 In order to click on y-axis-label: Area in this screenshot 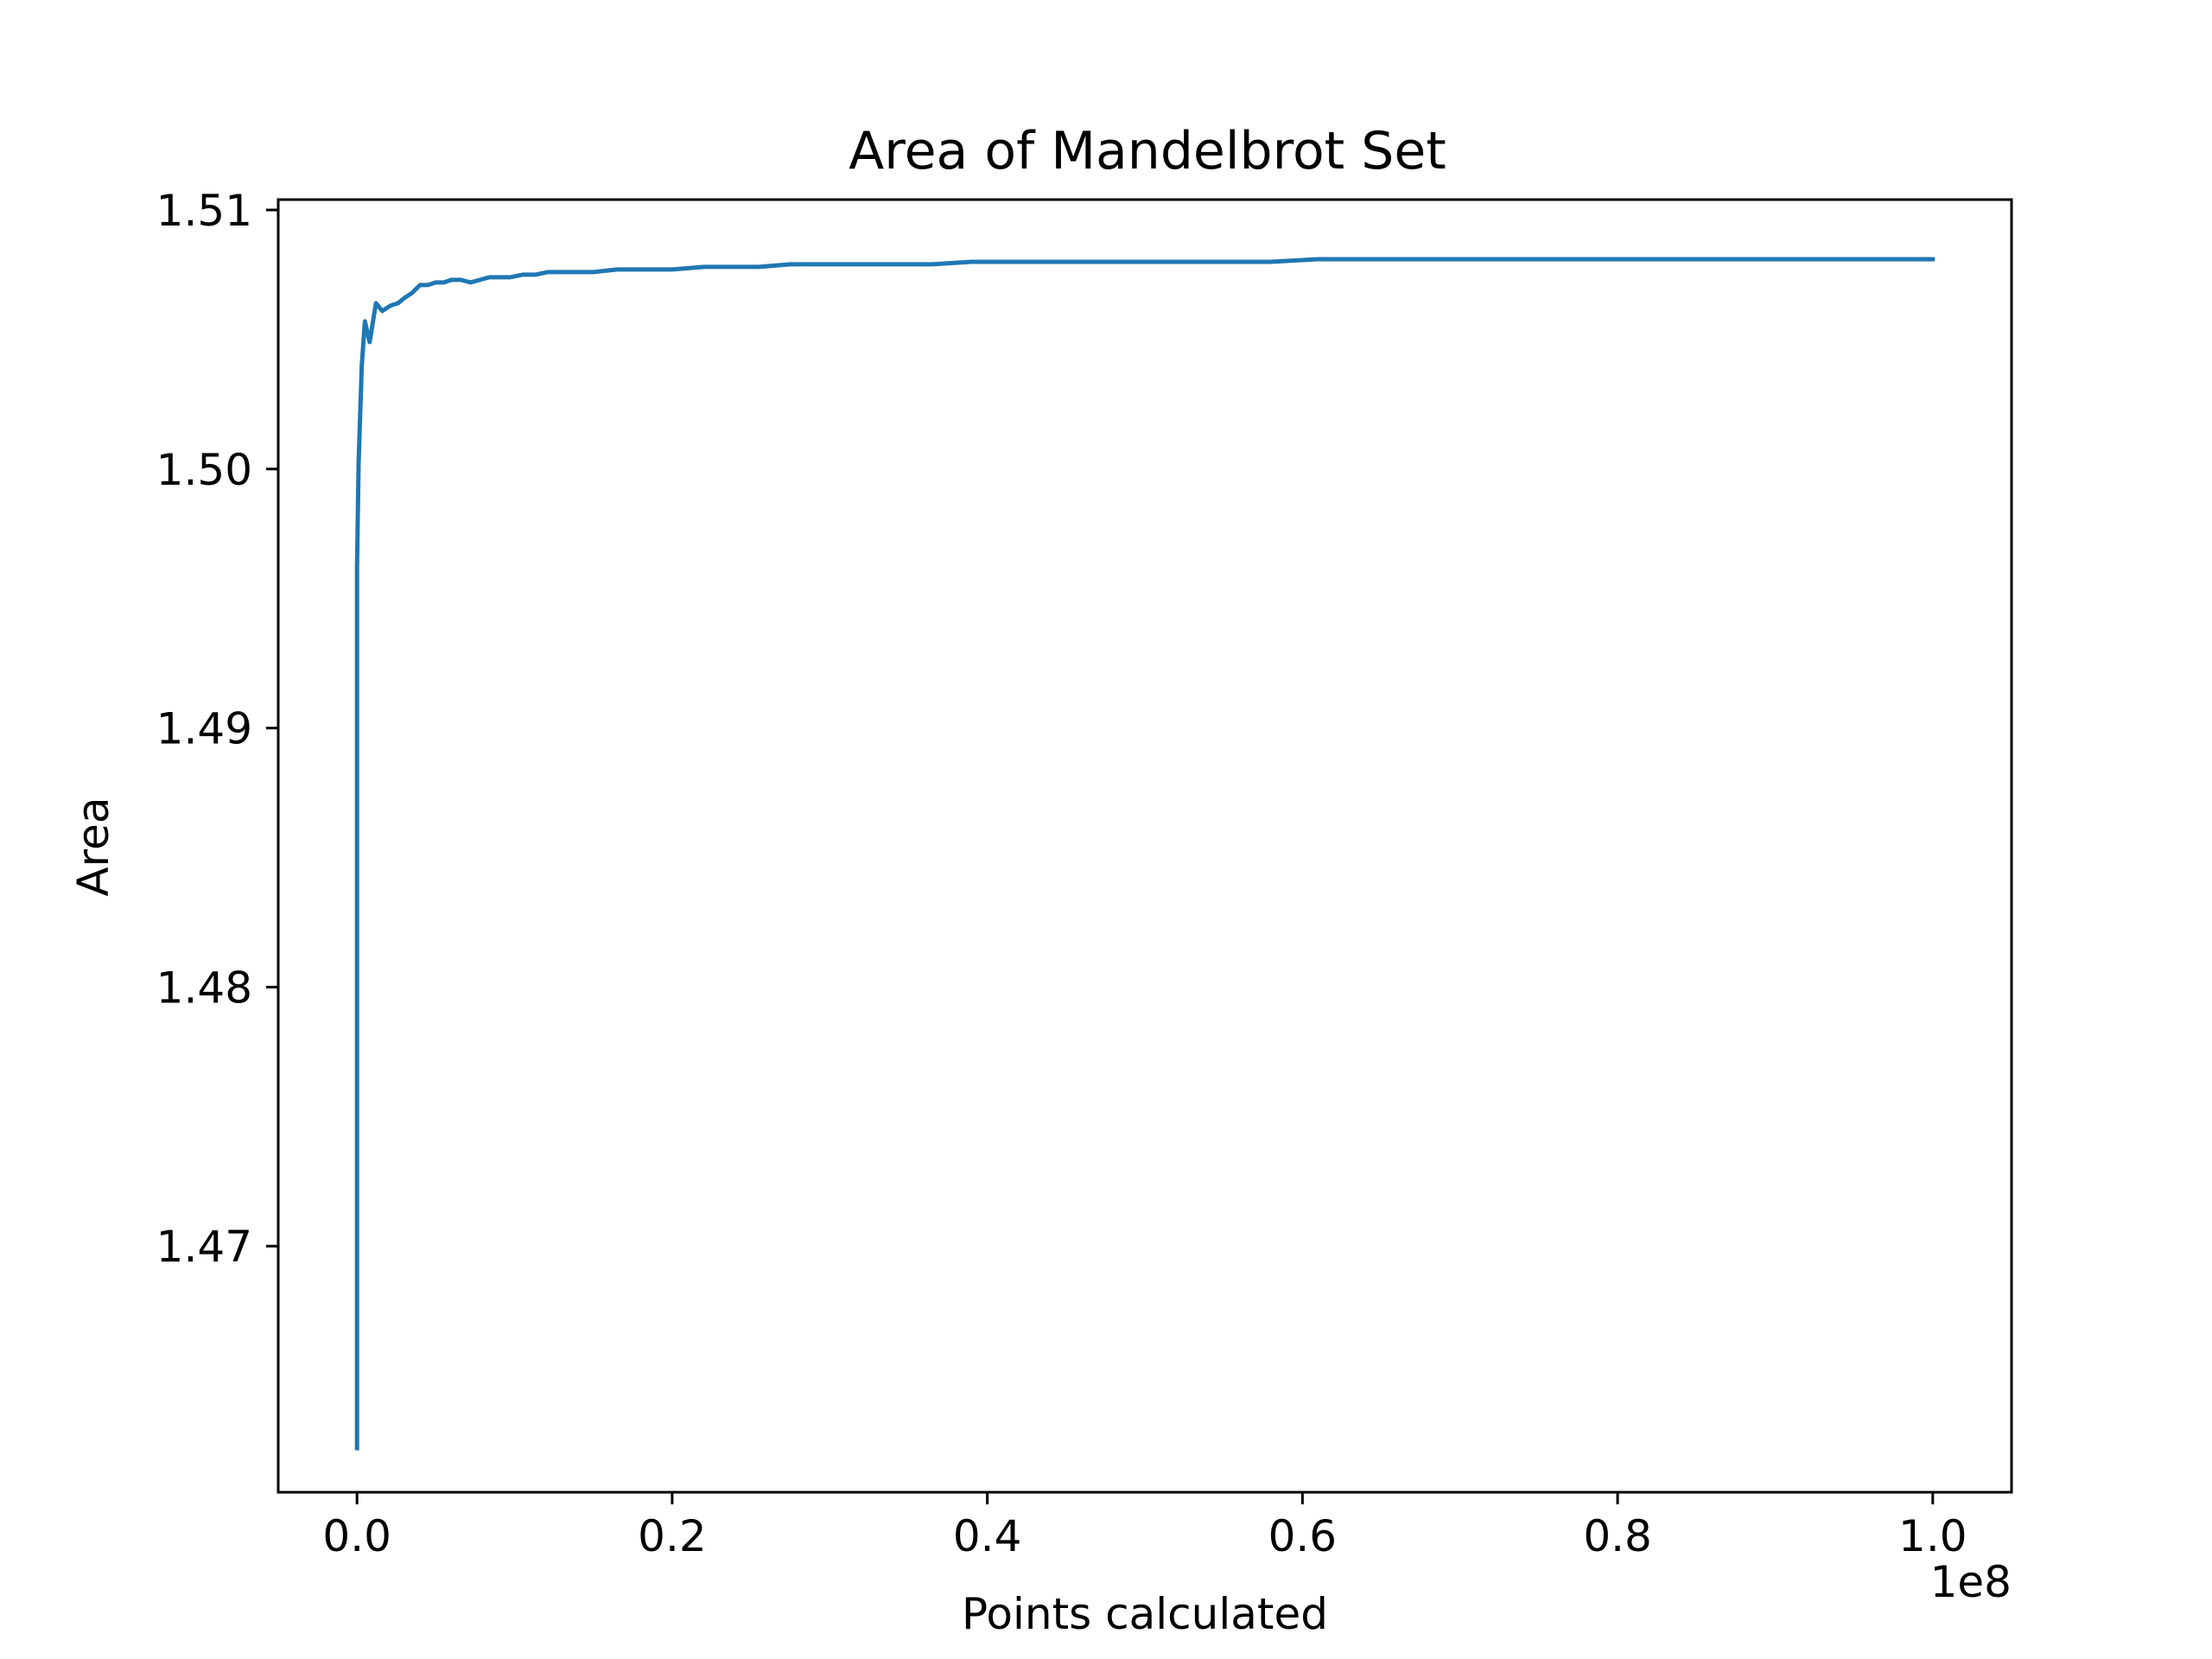, I will do `click(93, 846)`.